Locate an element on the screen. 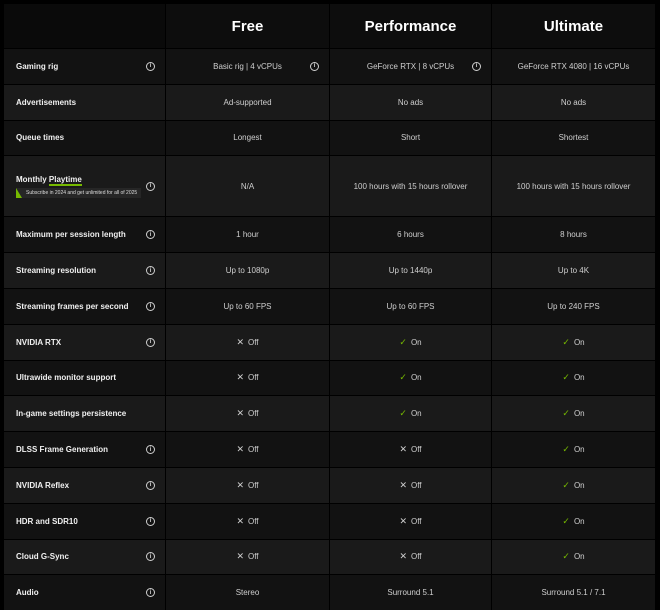 The width and height of the screenshot is (660, 610). feature-cell: Streaming frames per second i is located at coordinates (85, 306).